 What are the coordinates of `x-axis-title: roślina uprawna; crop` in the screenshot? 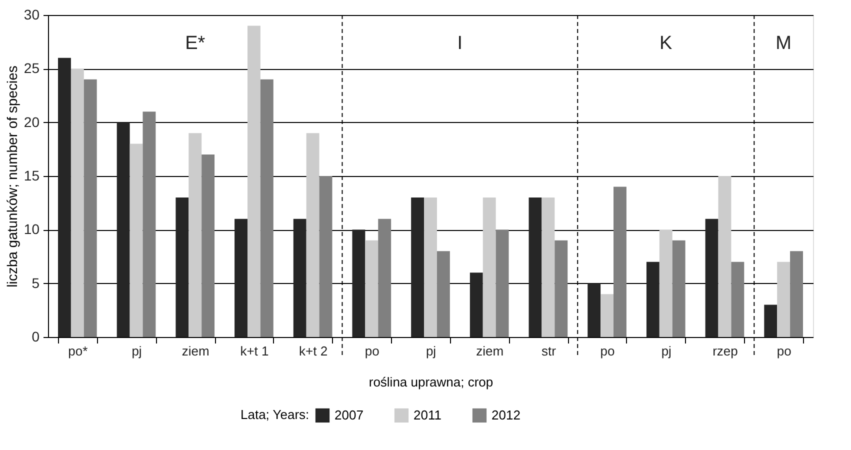 It's located at (431, 382).